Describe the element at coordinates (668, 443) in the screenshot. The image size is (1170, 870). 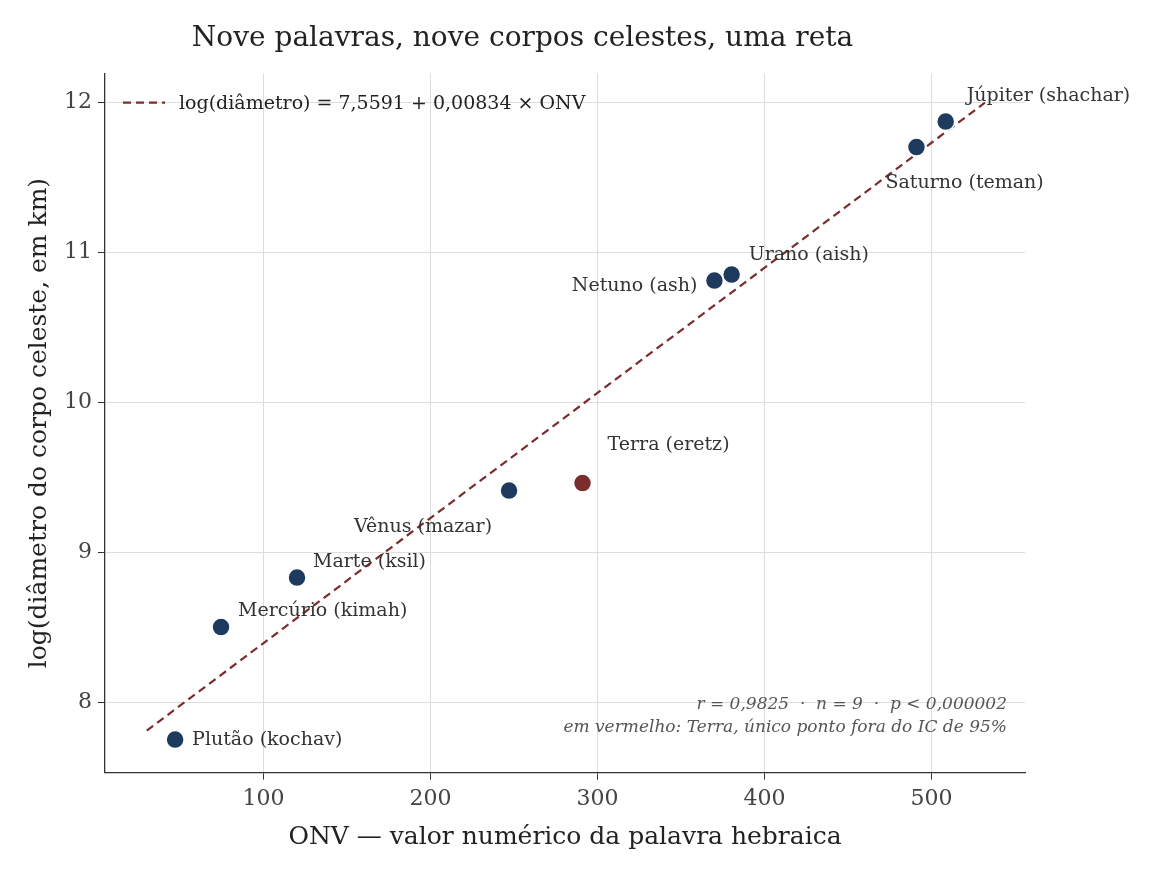
I see `annotation: Terra (eretz)` at that location.